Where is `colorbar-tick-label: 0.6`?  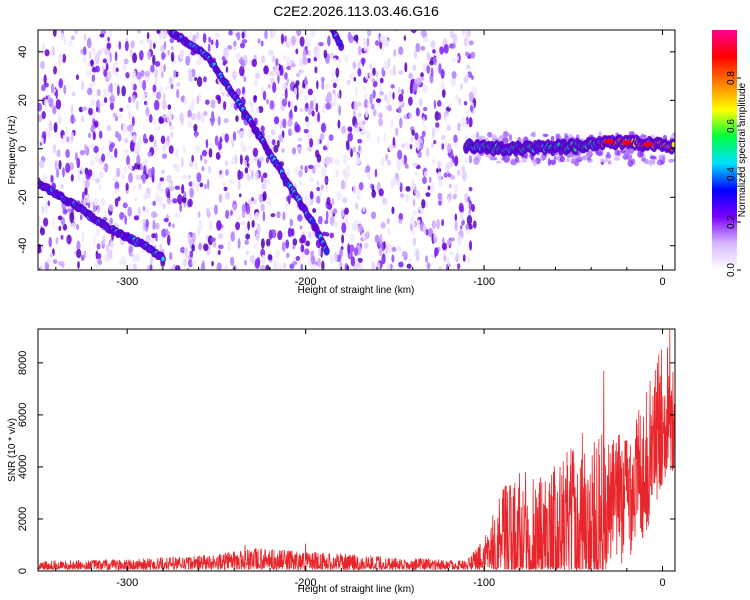
colorbar-tick-label: 0.6 is located at coordinates (731, 126).